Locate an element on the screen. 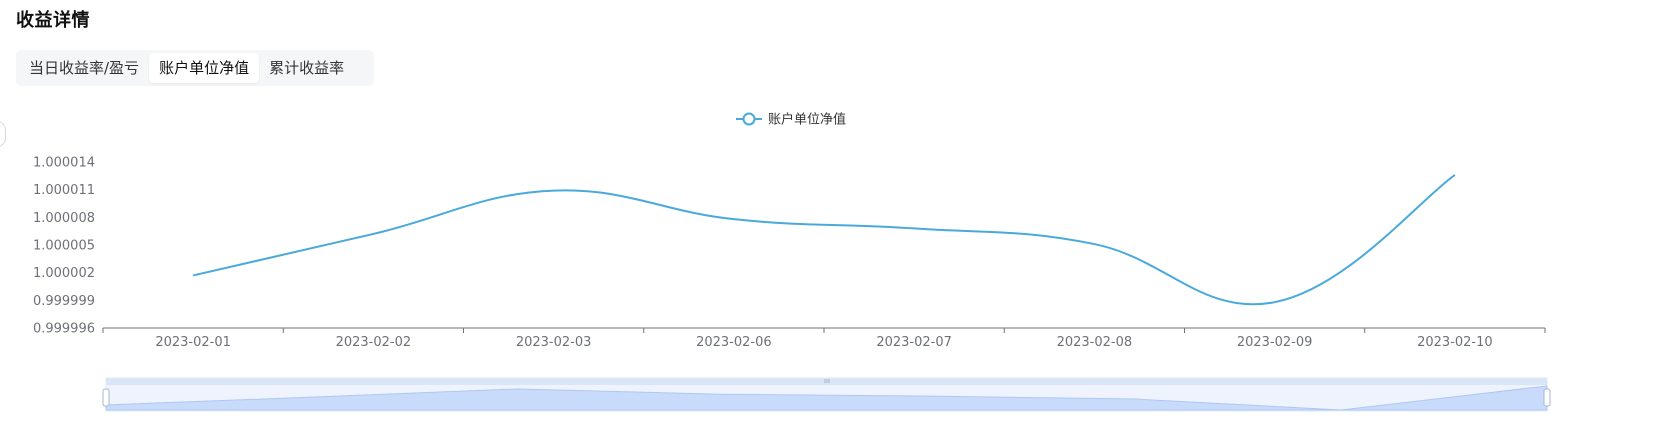 The width and height of the screenshot is (1655, 448). x-tick-label: 2023-02-09 is located at coordinates (1275, 342).